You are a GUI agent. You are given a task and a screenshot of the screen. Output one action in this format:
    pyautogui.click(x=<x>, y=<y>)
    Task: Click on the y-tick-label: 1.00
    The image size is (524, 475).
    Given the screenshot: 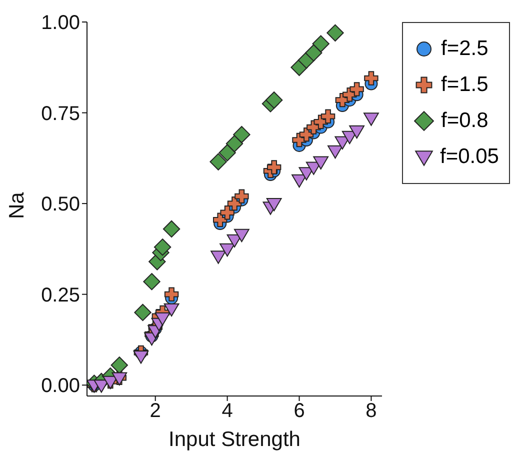 What is the action you would take?
    pyautogui.click(x=60, y=23)
    